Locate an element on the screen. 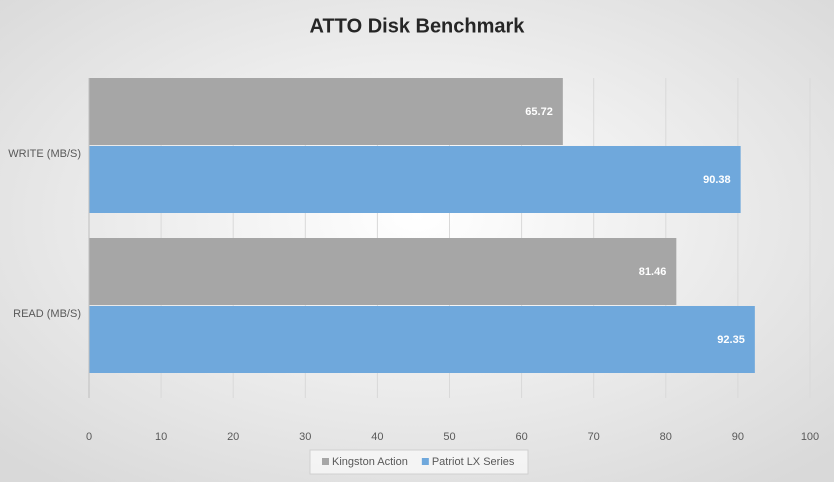 Image resolution: width=834 pixels, height=482 pixels. x-tick-label: 40 is located at coordinates (377, 437).